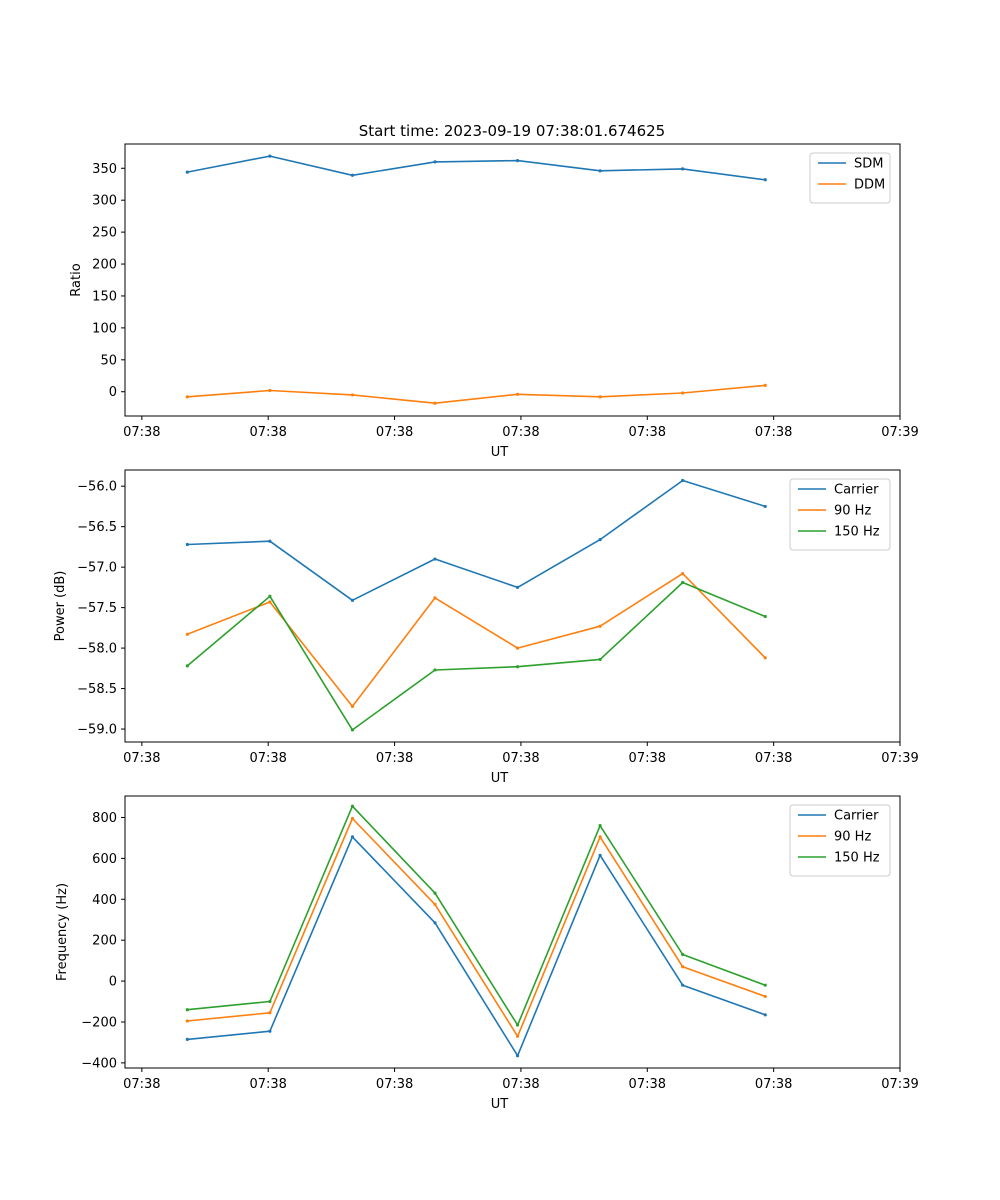 The image size is (1000, 1200). I want to click on y-tick-label: 150, so click(104, 296).